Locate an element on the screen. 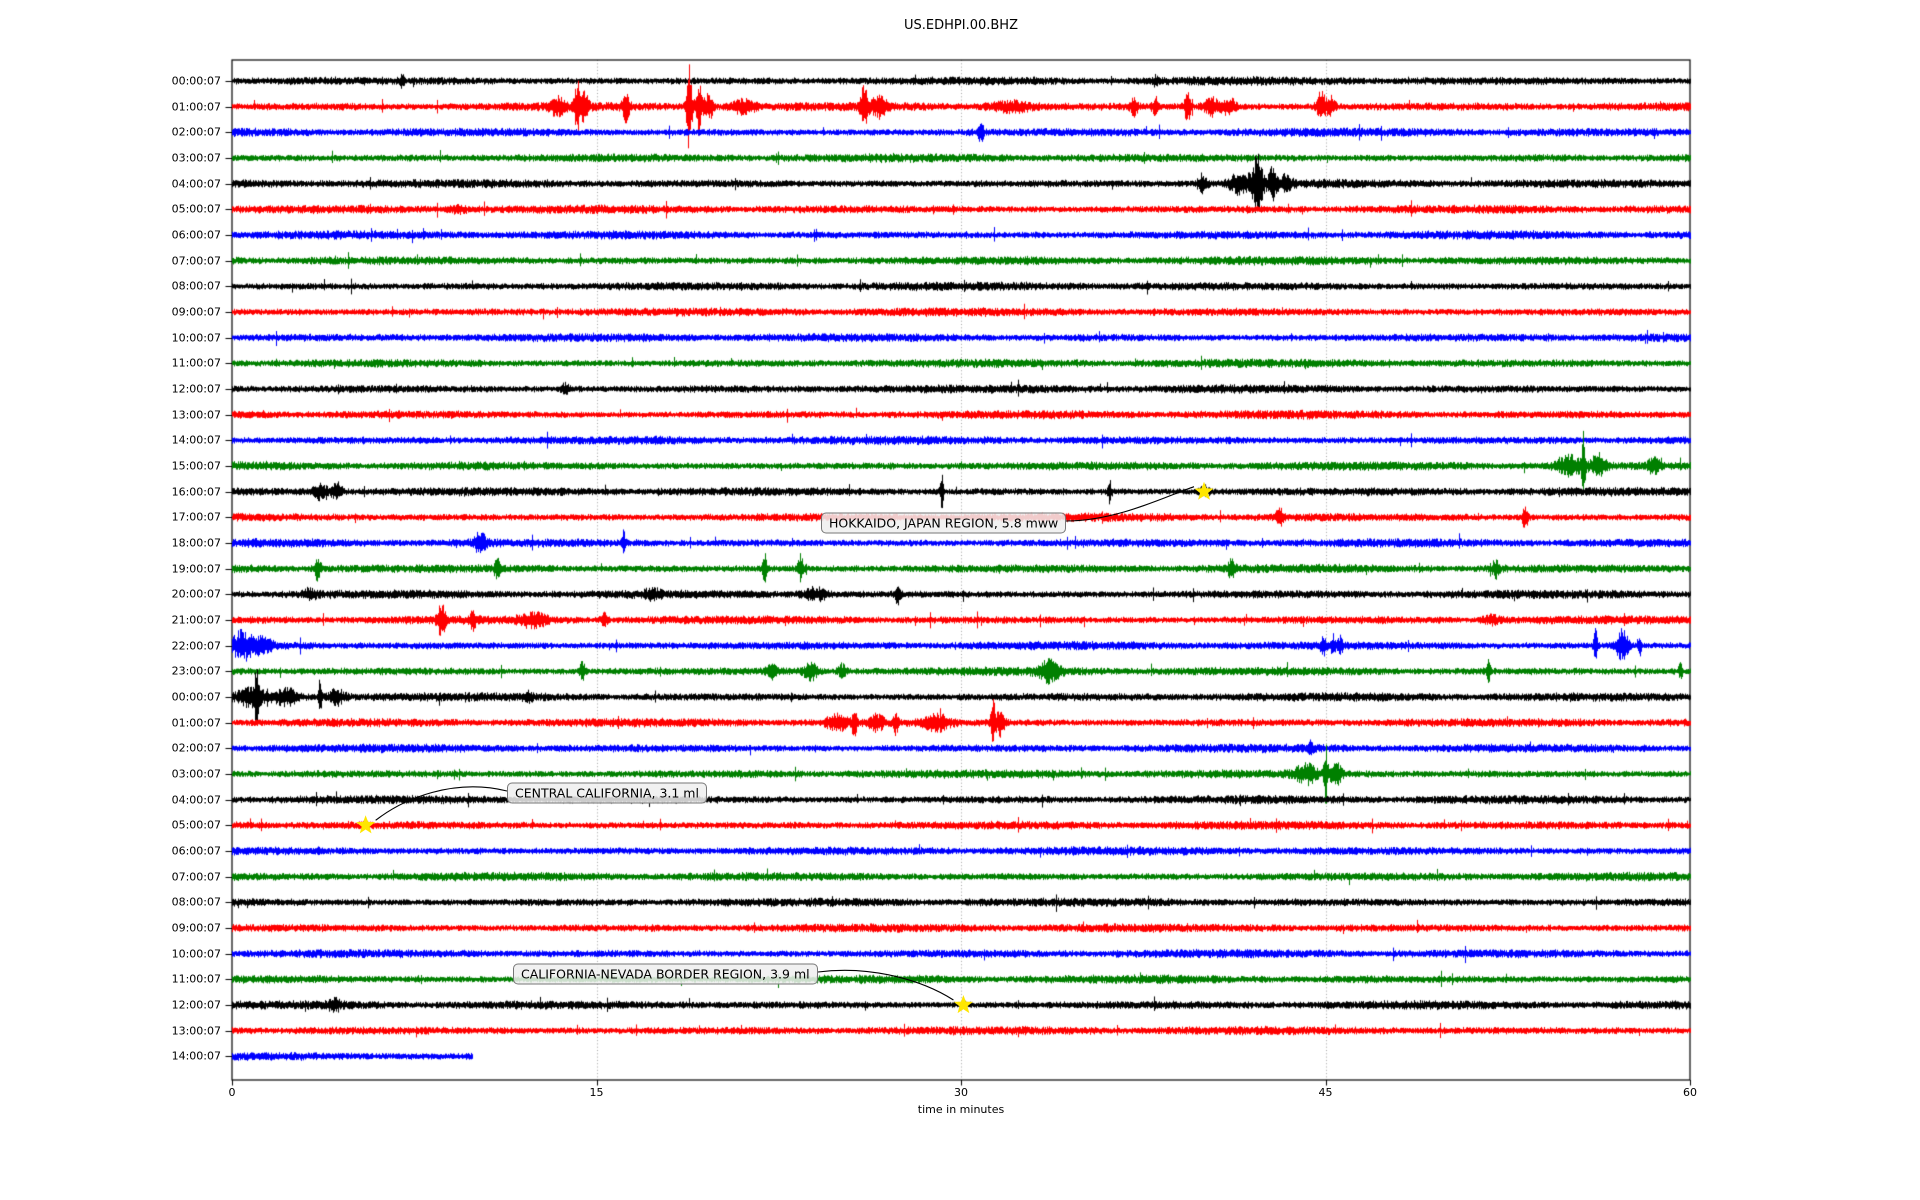  row-label-8: 08:00:07 is located at coordinates (196, 286).